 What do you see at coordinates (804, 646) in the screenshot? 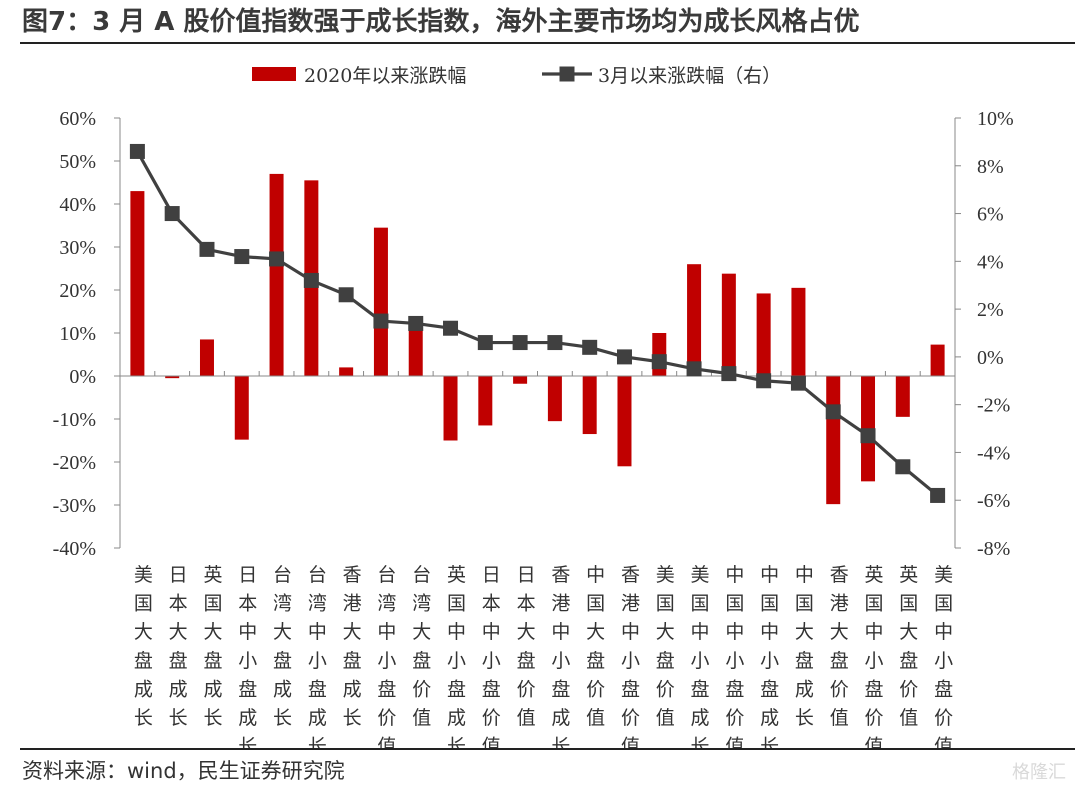
I see `category-label: 中国大盘成长` at bounding box center [804, 646].